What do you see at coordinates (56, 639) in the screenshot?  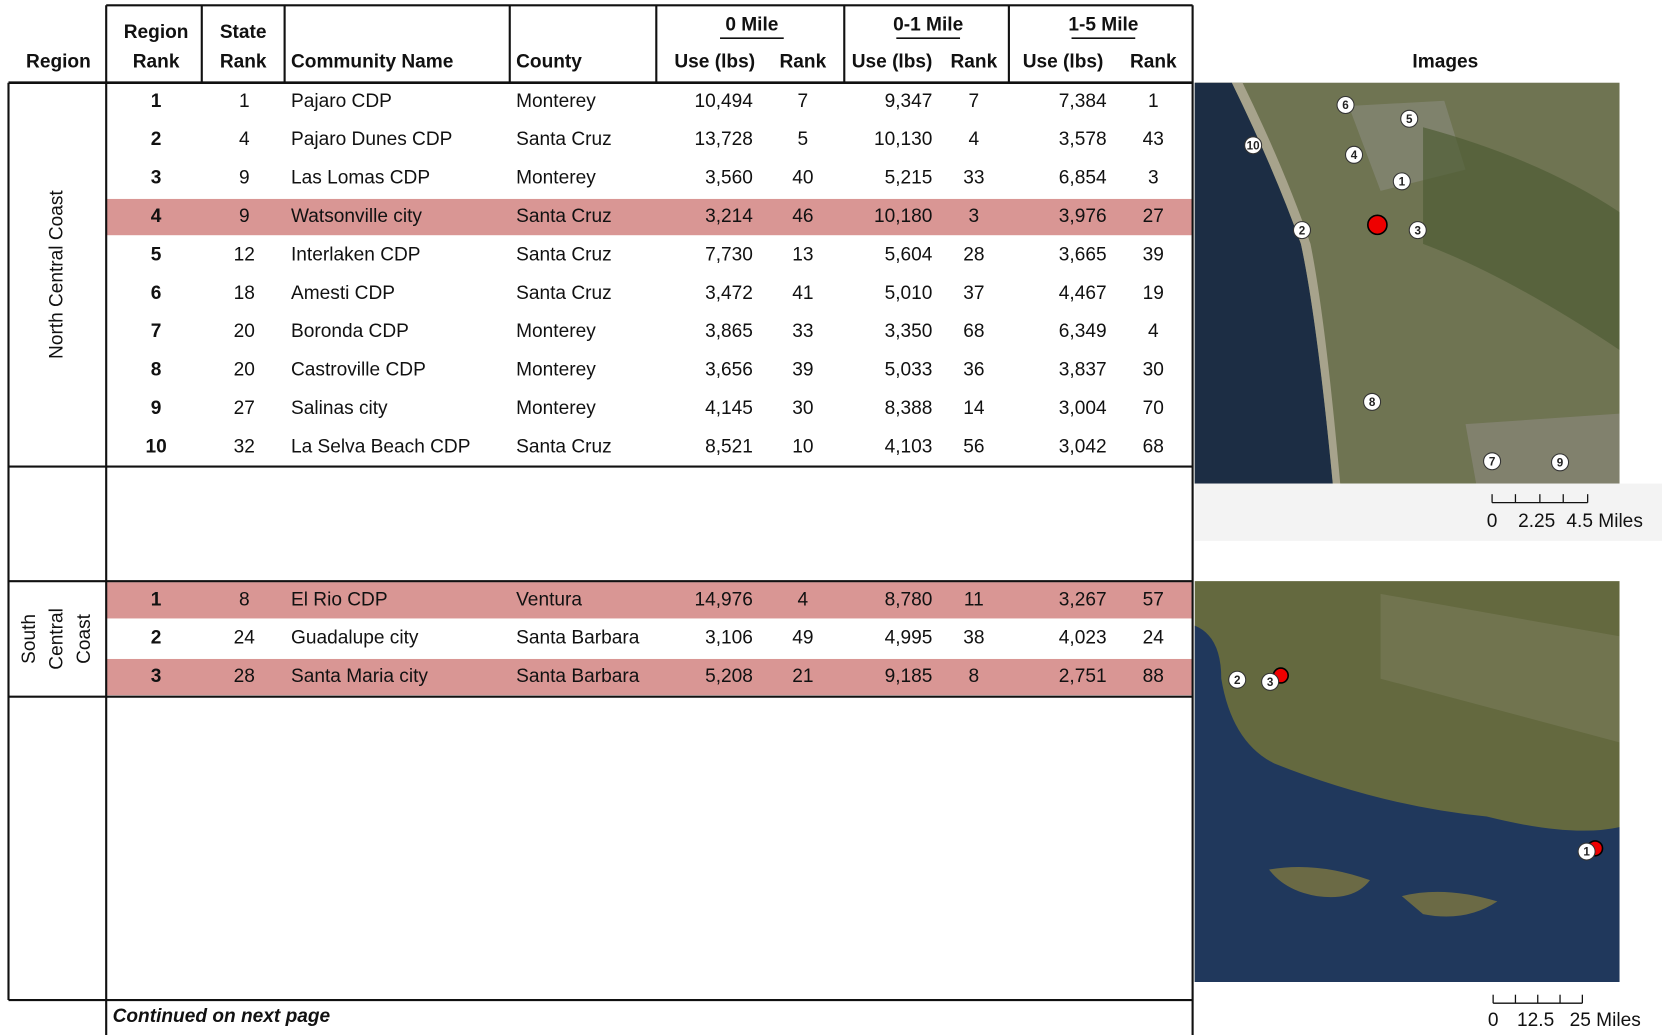 I see `region-label: Central` at bounding box center [56, 639].